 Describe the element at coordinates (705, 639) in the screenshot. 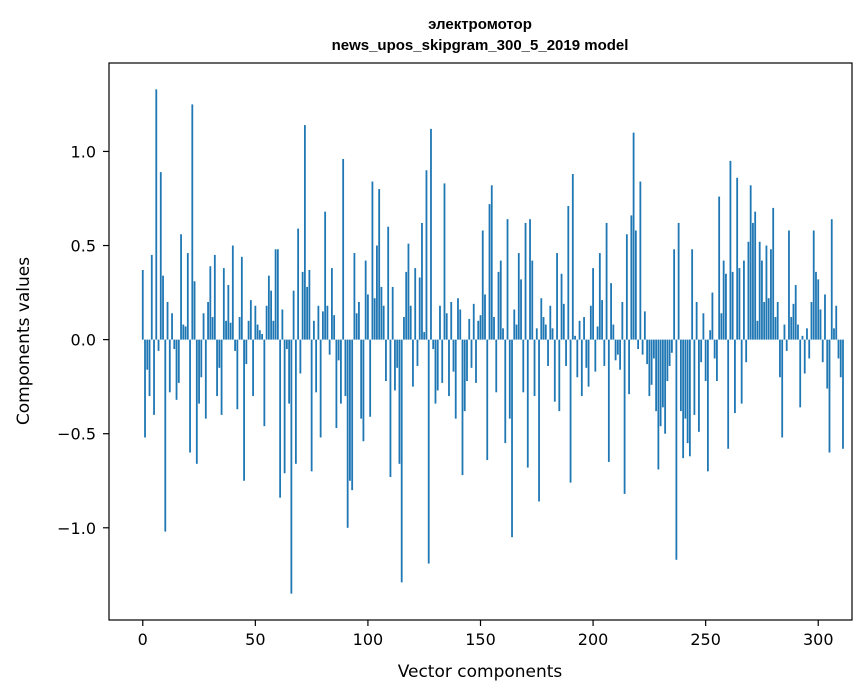

I see `x-tick-label: 250` at that location.